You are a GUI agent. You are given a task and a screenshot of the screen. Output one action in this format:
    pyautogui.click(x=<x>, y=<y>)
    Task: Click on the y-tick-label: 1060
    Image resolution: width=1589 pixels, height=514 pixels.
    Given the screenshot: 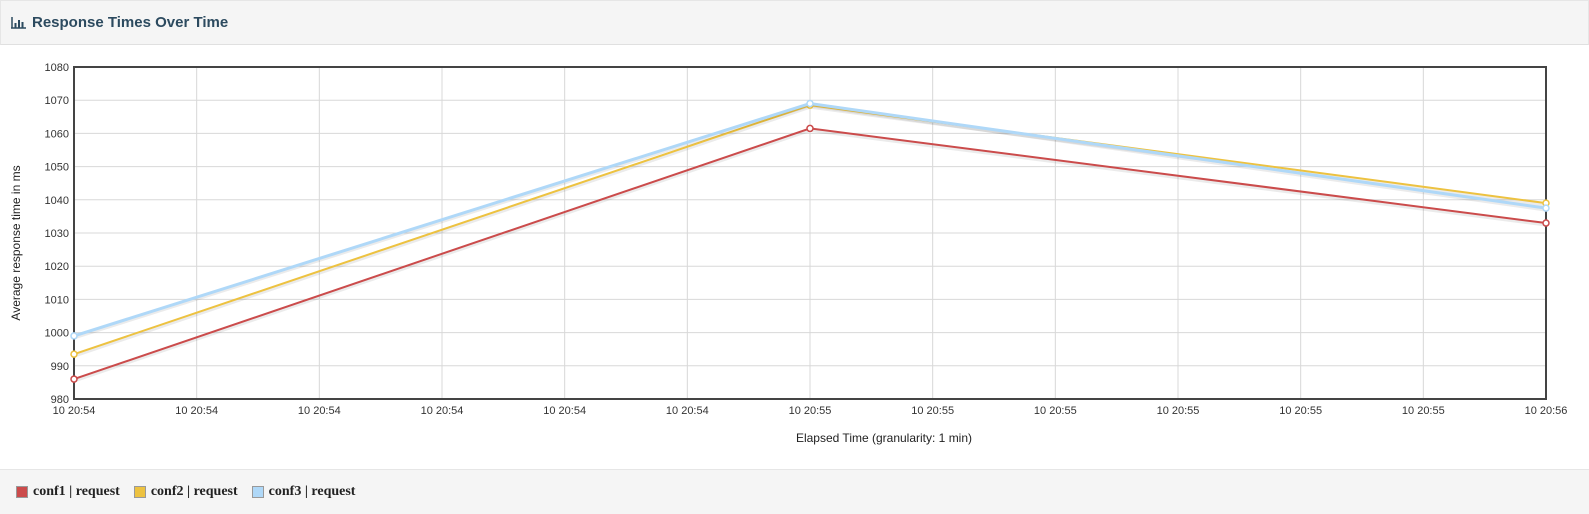 What is the action you would take?
    pyautogui.click(x=57, y=134)
    